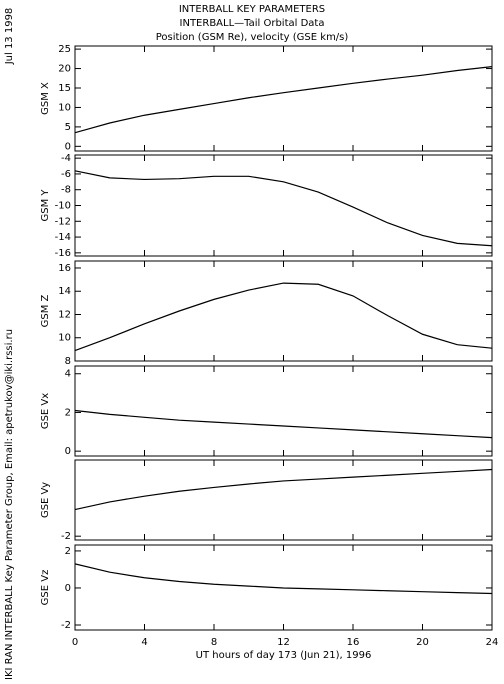 The height and width of the screenshot is (684, 504). I want to click on date-stamp: Jul 13 1998, so click(9, 37).